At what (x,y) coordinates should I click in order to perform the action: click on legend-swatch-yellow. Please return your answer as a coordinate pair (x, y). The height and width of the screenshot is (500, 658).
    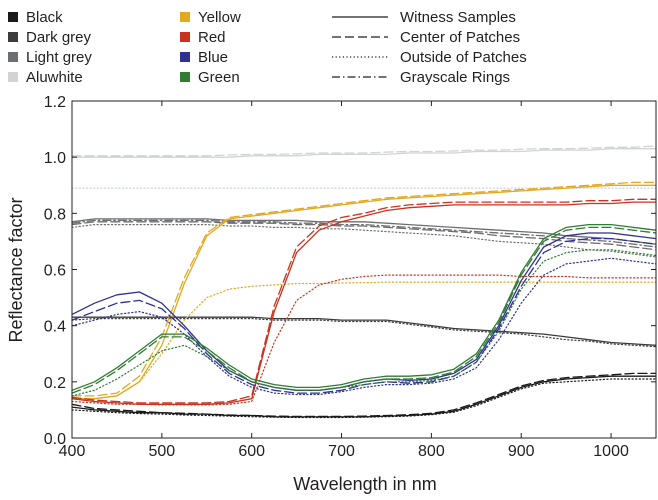
    Looking at the image, I should click on (185, 17).